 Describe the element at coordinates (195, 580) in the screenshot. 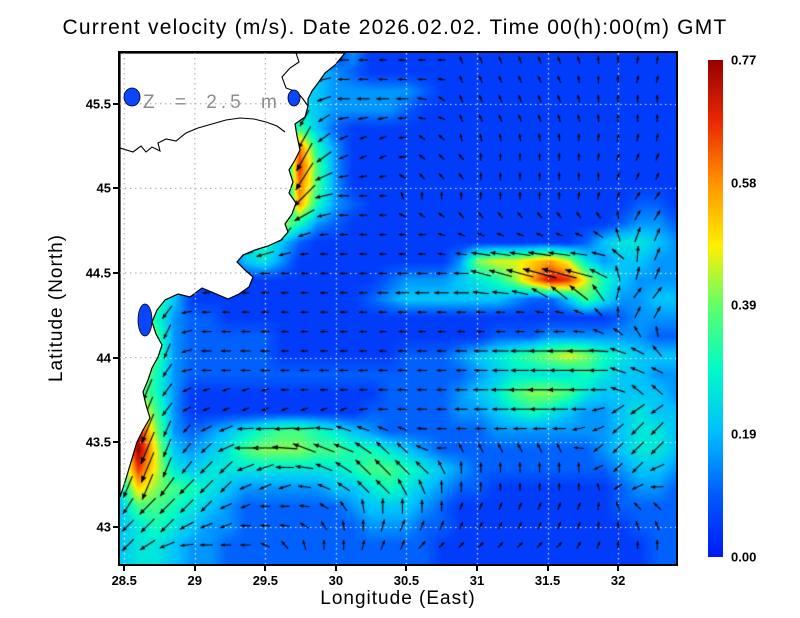

I see `x-tick-label: 29` at that location.